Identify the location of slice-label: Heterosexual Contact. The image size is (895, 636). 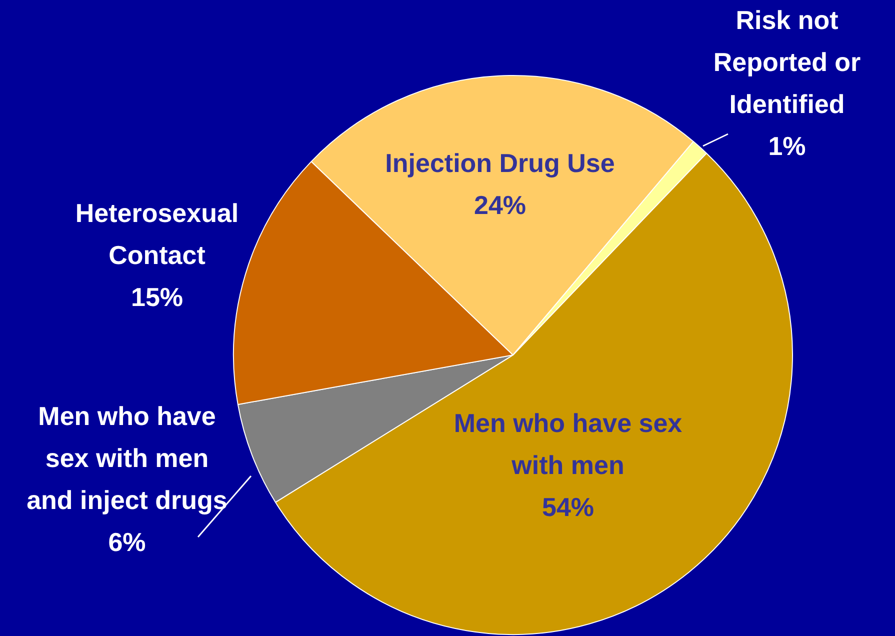
(157, 234).